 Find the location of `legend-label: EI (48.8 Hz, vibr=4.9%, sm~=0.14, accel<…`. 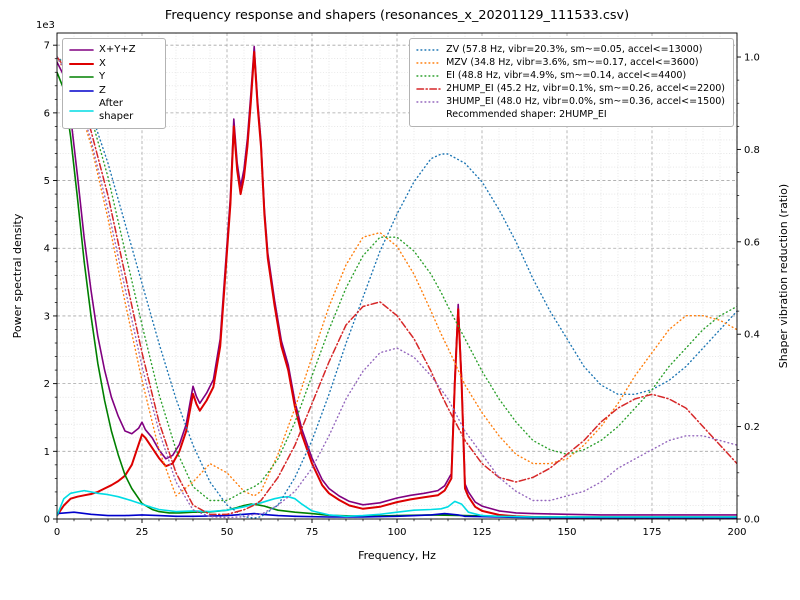

legend-label: EI (48.8 Hz, vibr=4.9%, sm~=0.14, accel<… is located at coordinates (566, 76).